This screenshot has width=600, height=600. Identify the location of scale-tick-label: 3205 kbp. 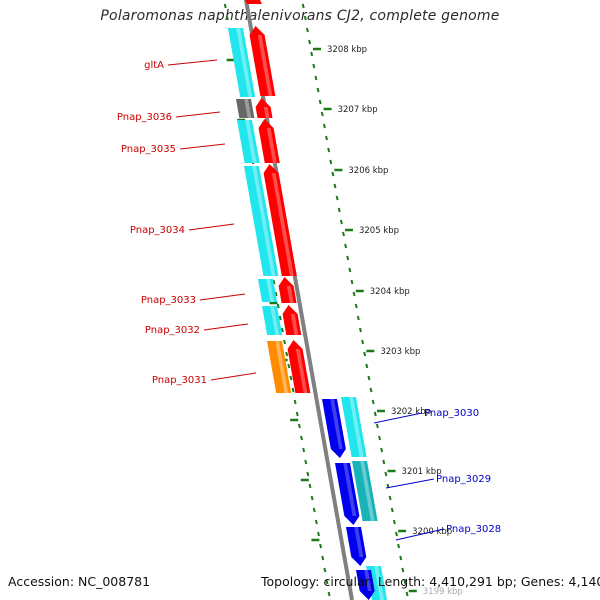
(379, 231).